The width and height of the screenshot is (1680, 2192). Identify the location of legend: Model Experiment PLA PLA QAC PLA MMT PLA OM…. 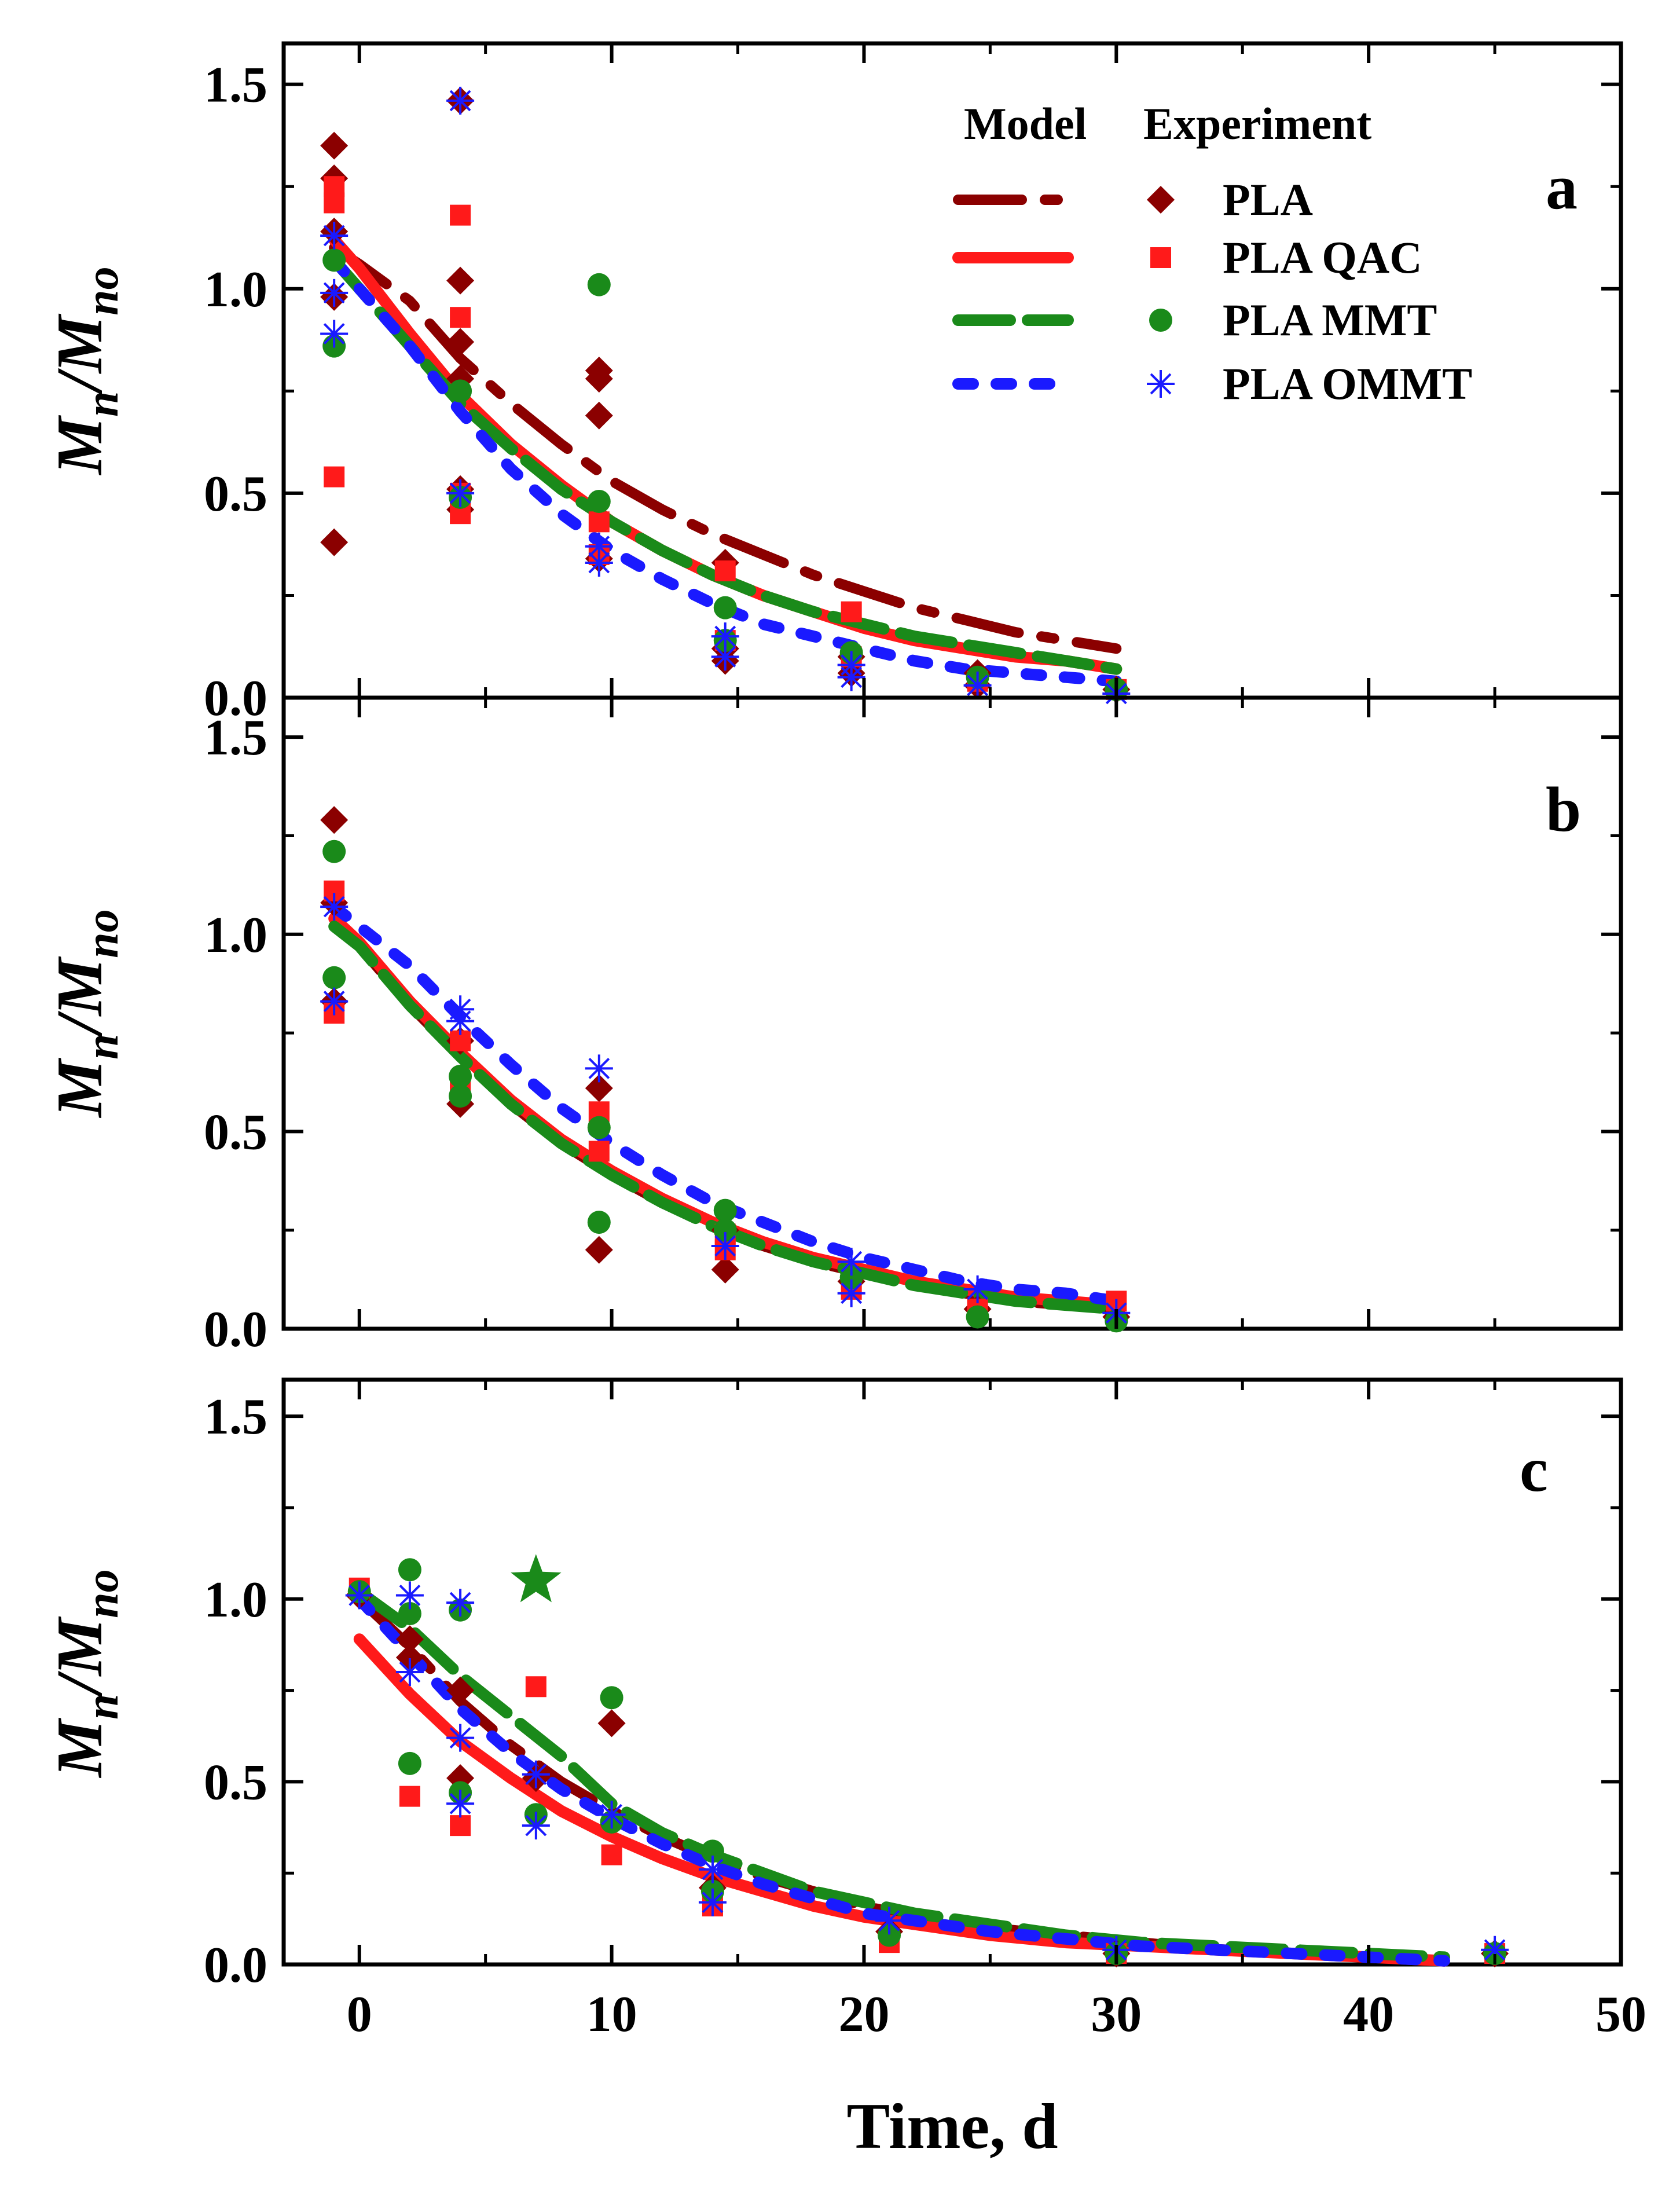
(1212, 254).